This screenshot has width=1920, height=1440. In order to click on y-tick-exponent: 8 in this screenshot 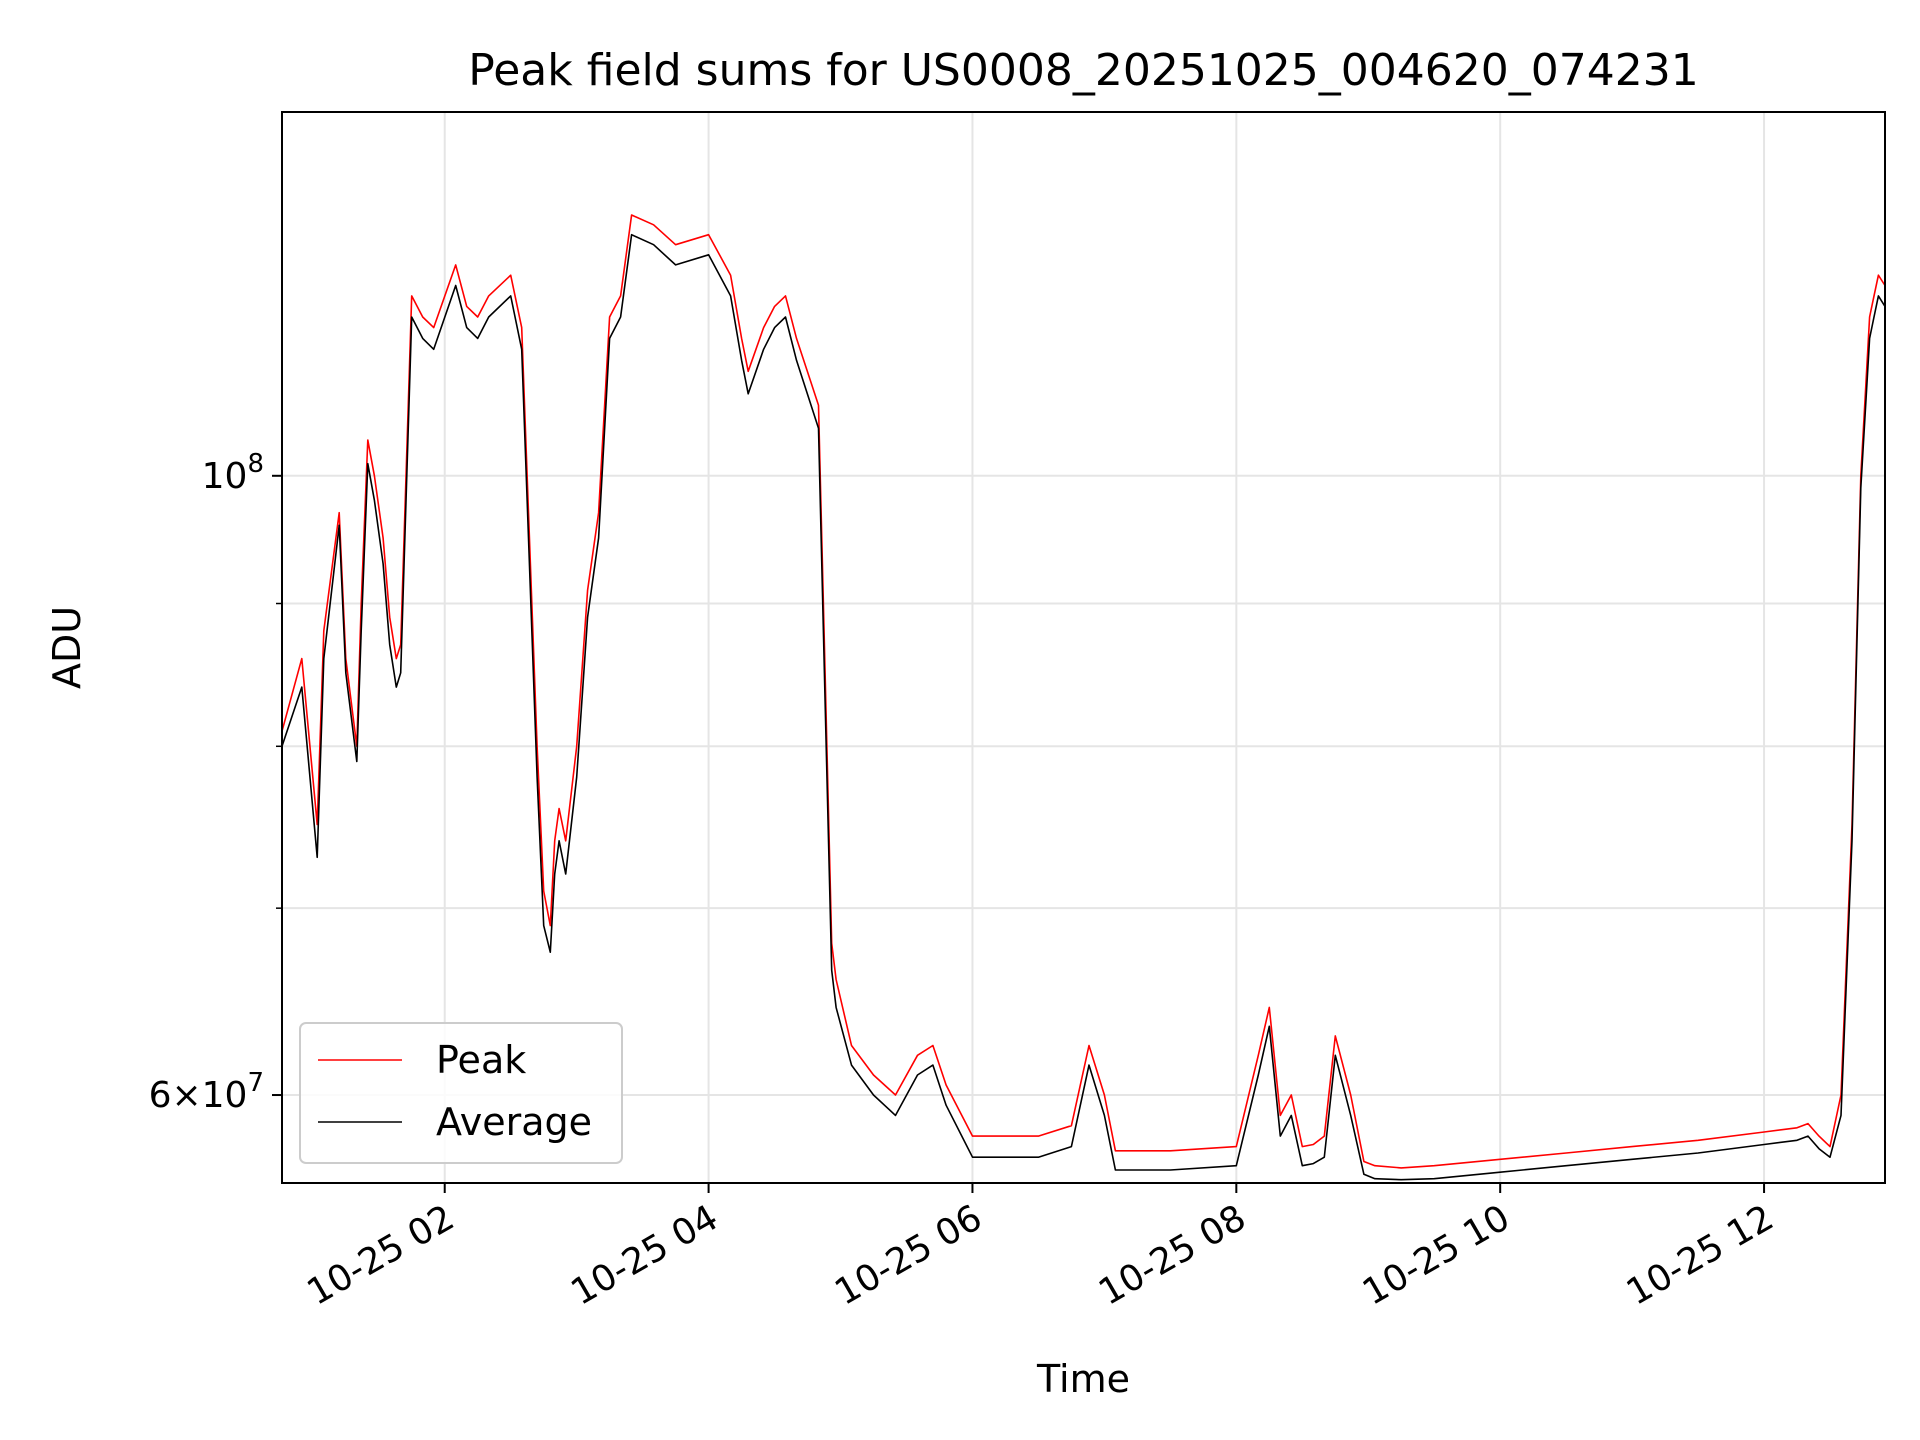, I will do `click(255, 464)`.